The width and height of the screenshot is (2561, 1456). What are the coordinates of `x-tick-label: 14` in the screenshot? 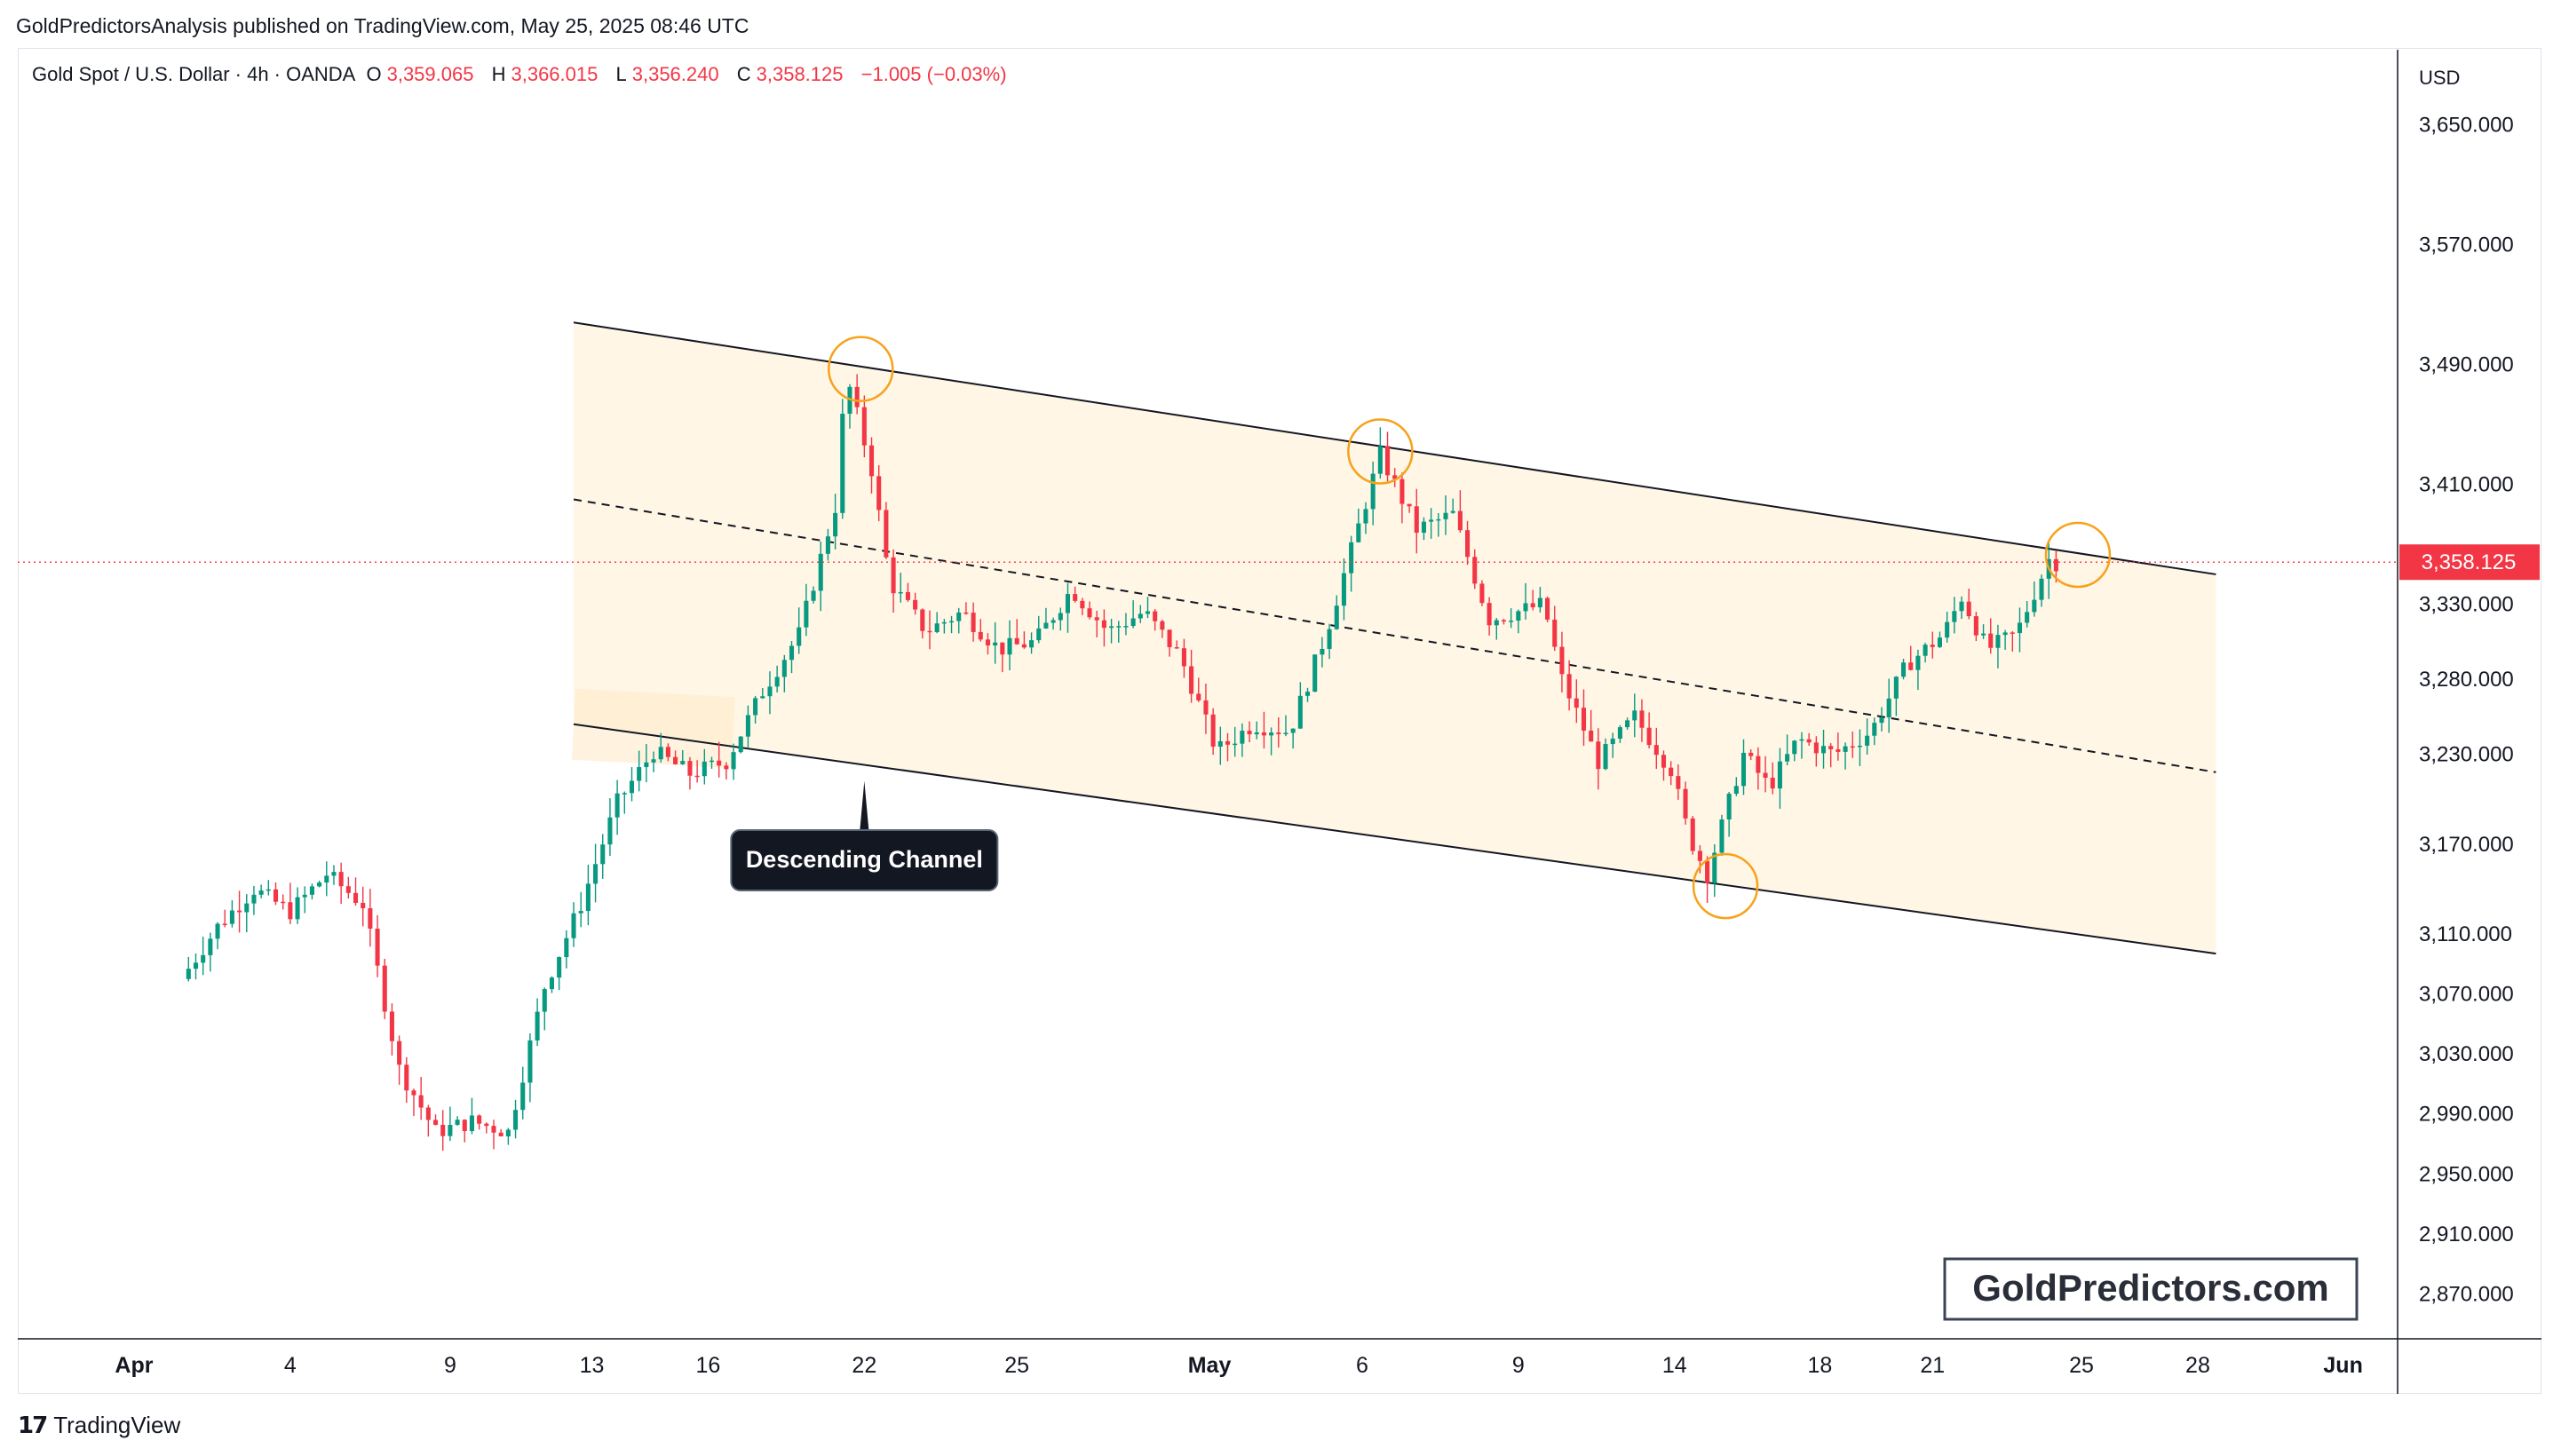 It's located at (1674, 1365).